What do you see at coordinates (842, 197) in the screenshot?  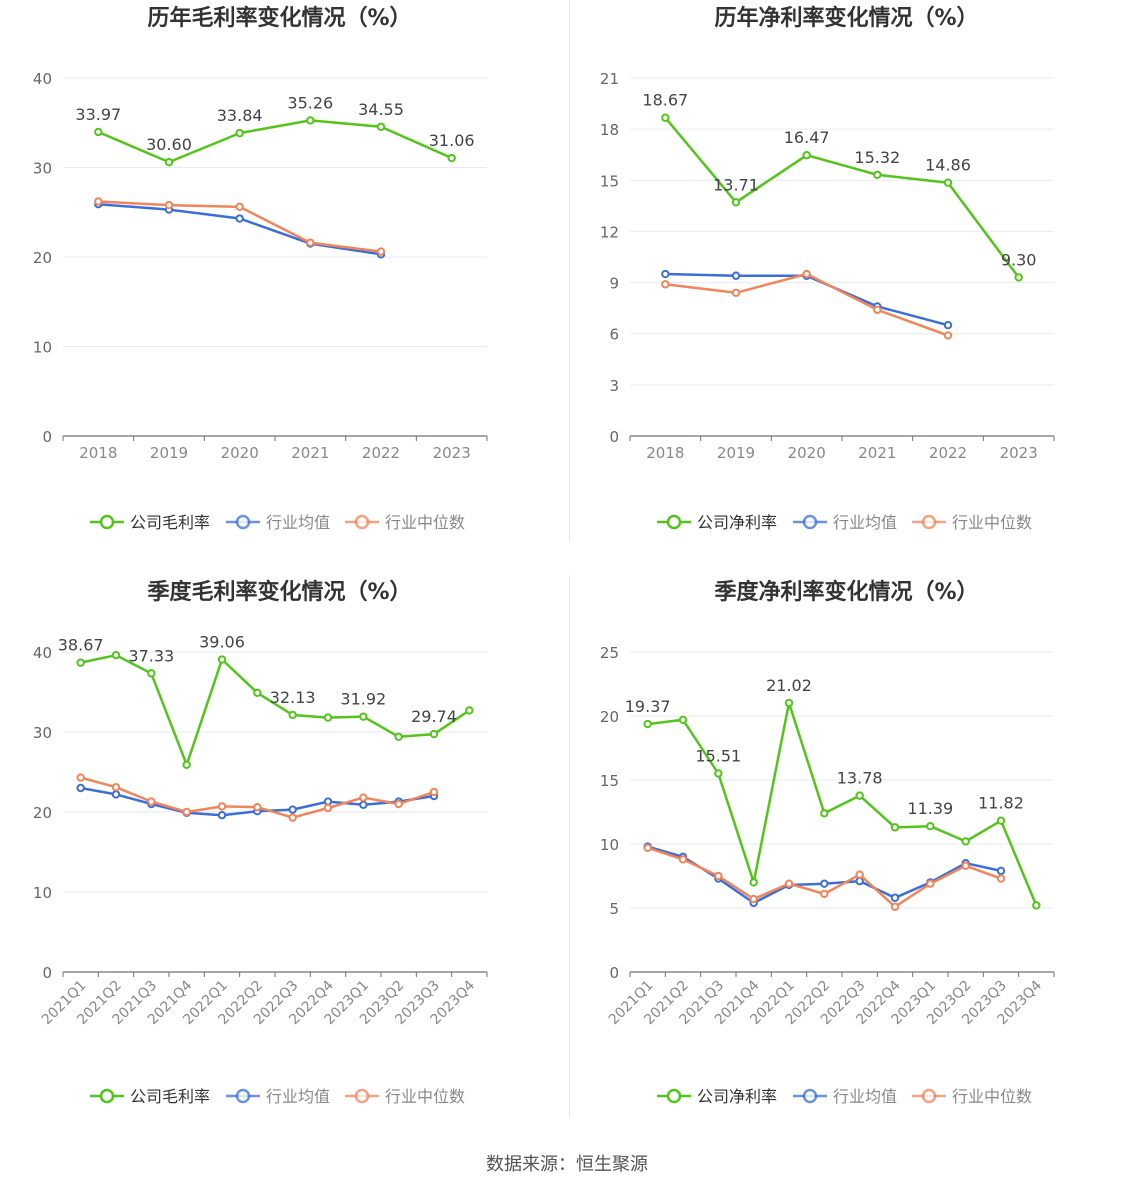 I see `series-line` at bounding box center [842, 197].